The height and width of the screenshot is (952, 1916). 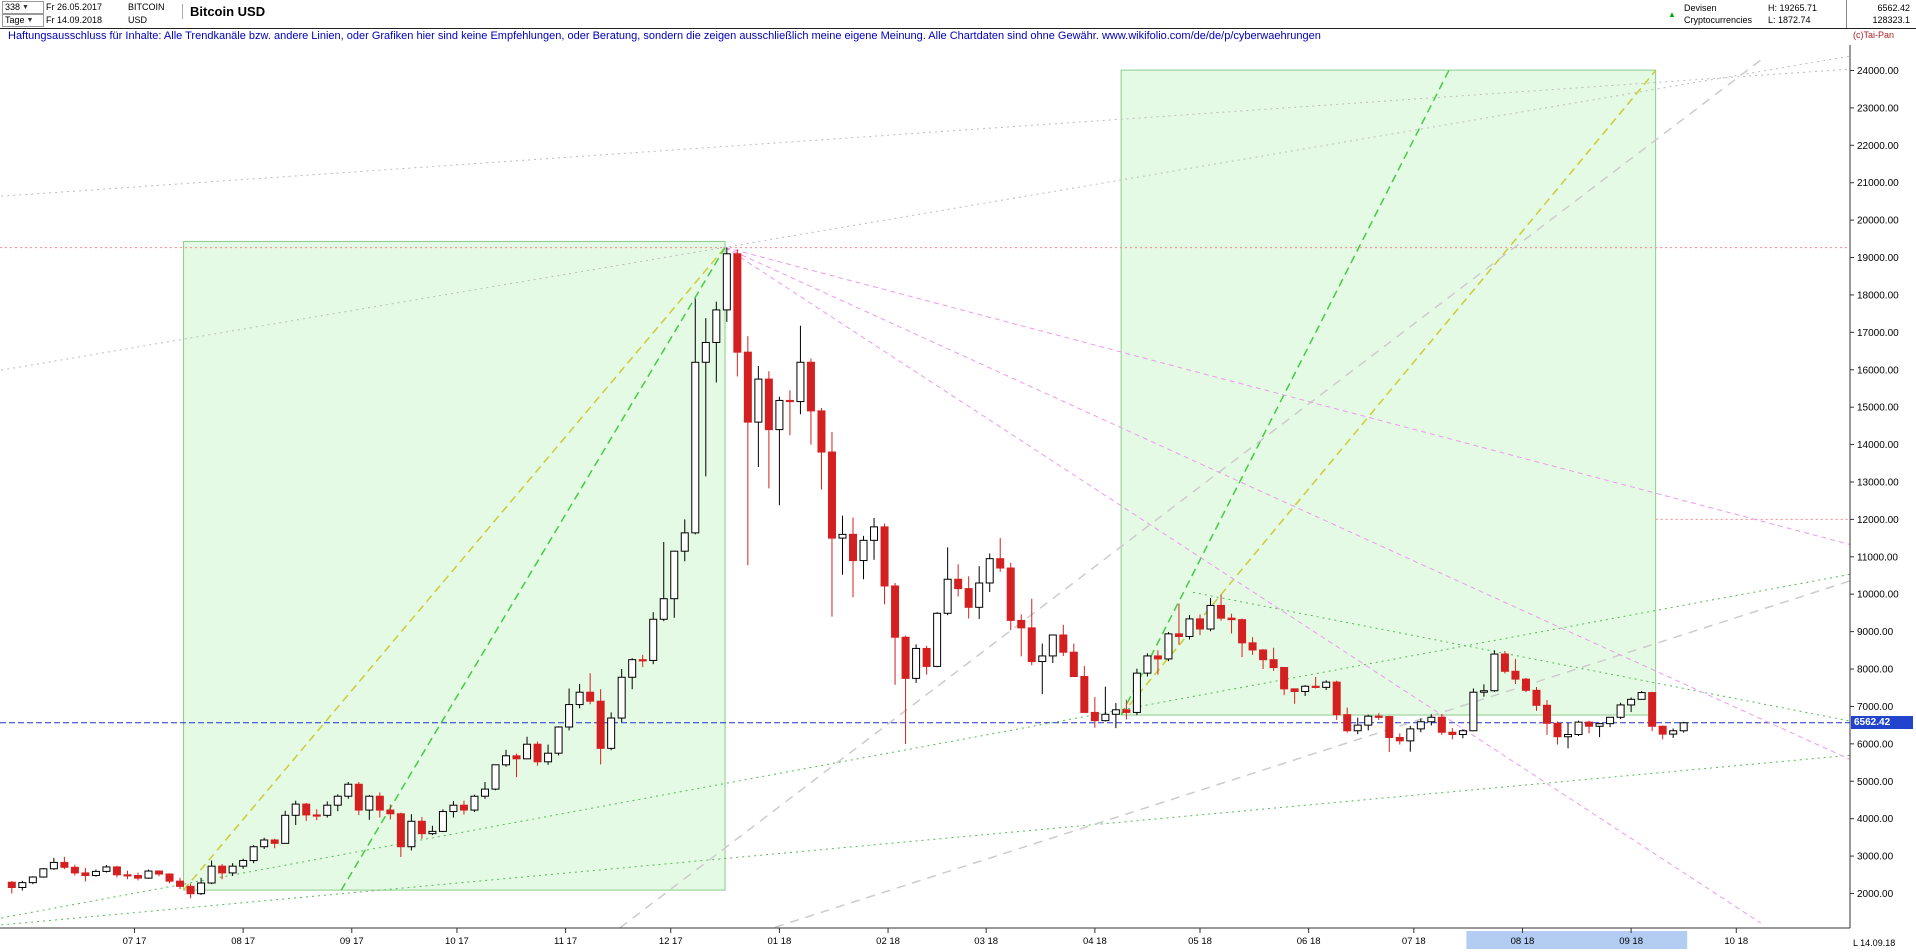 I want to click on svg-text: 08 18, so click(x=1523, y=941).